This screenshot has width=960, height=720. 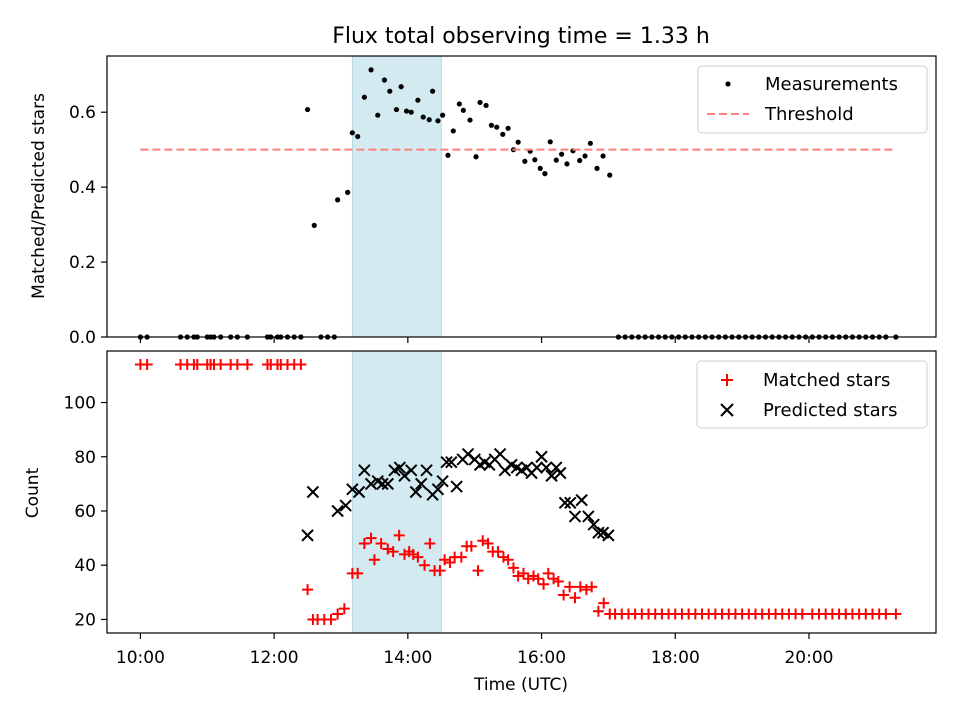 I want to click on count-xtick-label: 16:00, so click(x=541, y=658).